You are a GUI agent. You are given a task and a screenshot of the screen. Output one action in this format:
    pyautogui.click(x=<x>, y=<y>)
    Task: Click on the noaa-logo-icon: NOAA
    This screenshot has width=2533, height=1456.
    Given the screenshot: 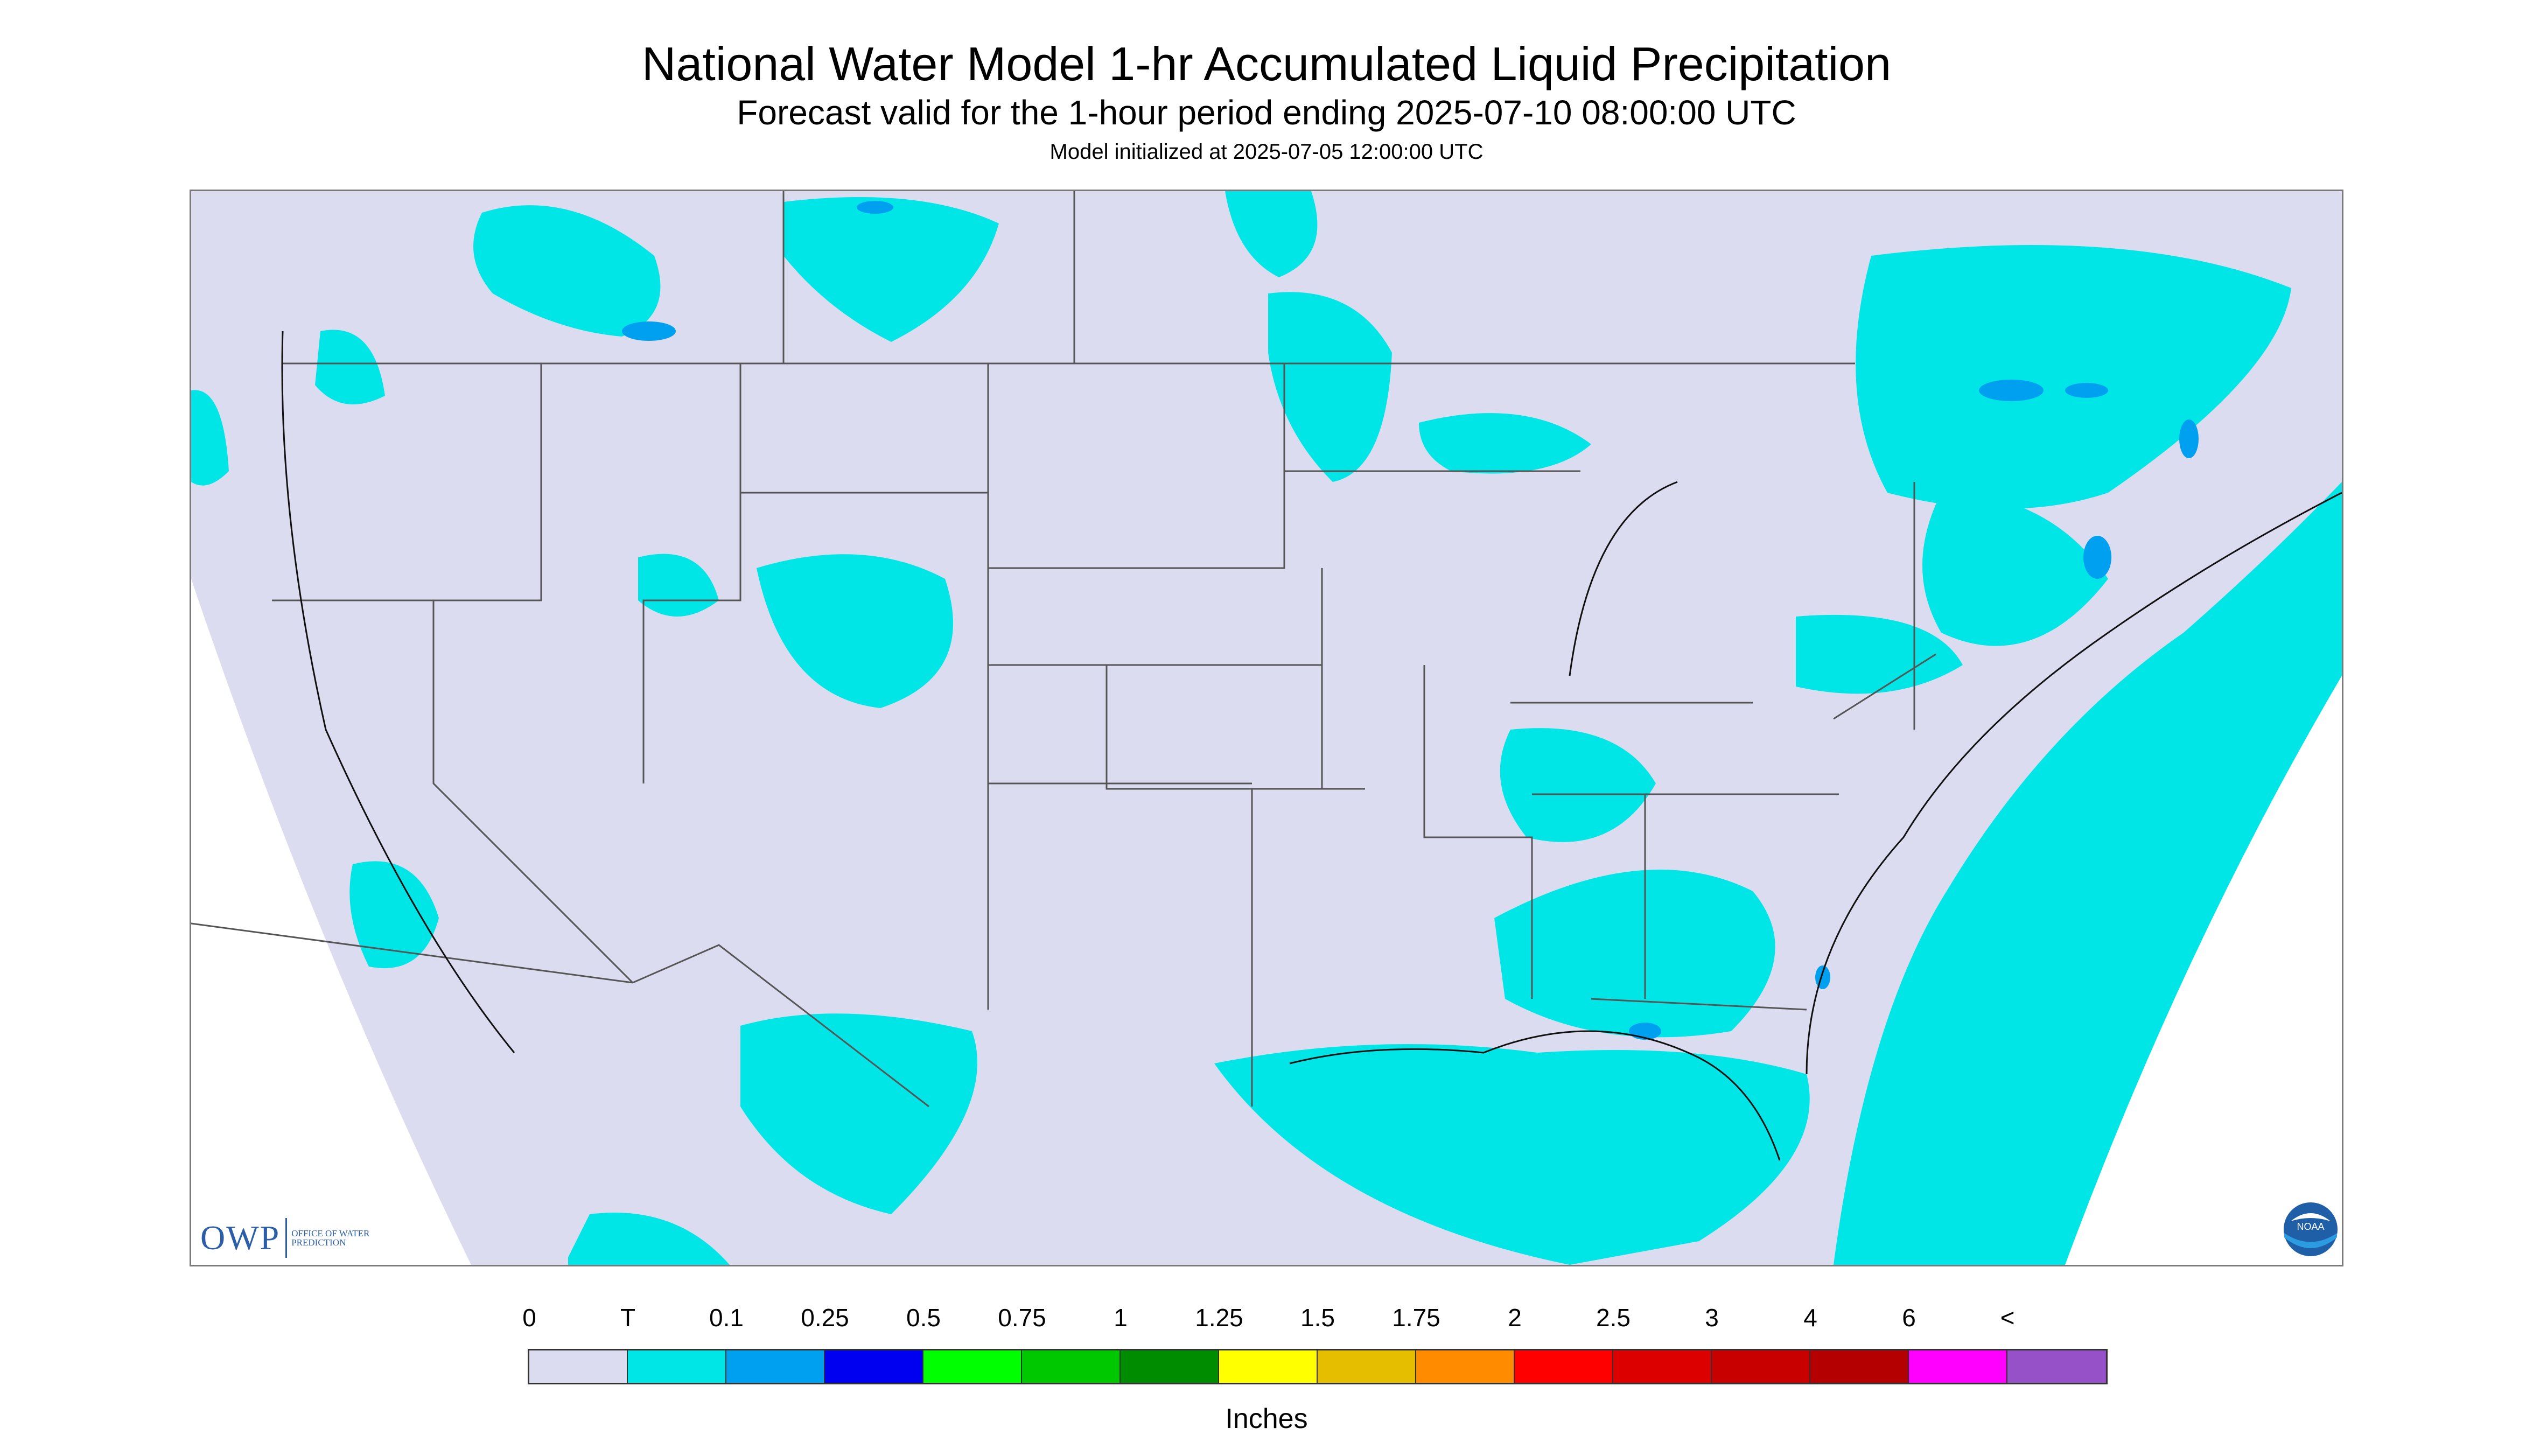 What is the action you would take?
    pyautogui.click(x=2311, y=1229)
    